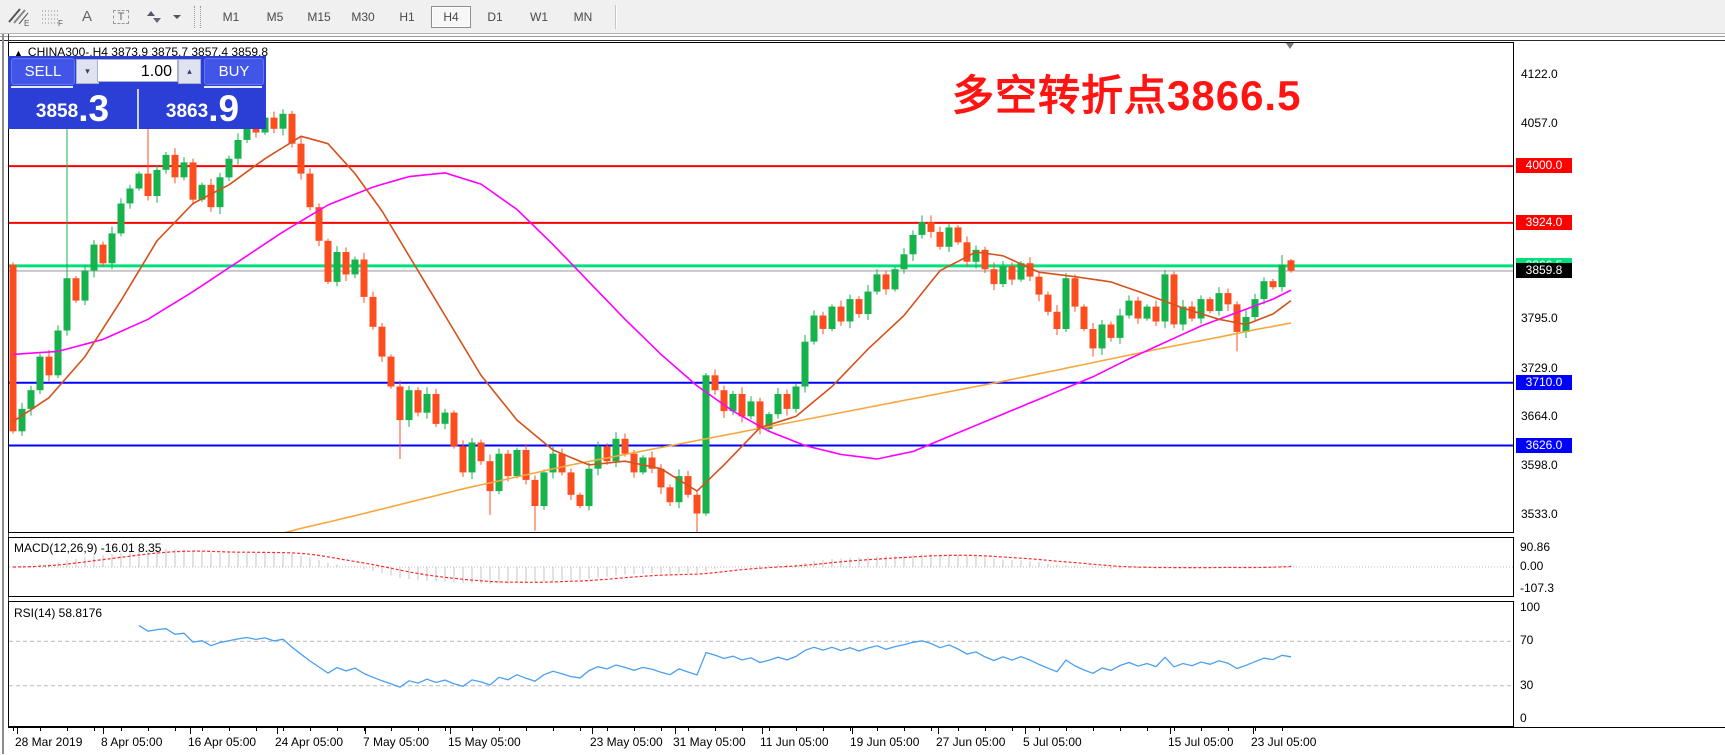  Describe the element at coordinates (1127, 95) in the screenshot. I see `annotation-text: 多空转折点3866.5` at that location.